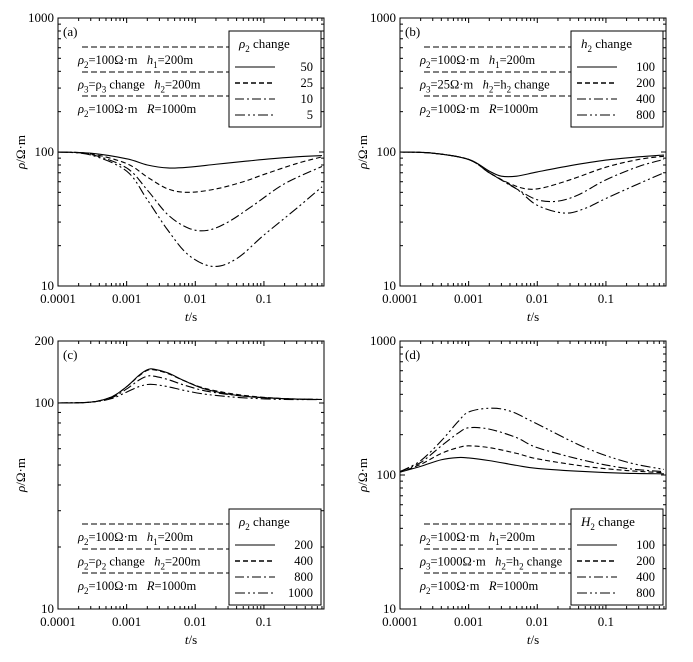 This screenshot has height=662, width=693. What do you see at coordinates (412, 31) in the screenshot?
I see `panel-label: (b)` at bounding box center [412, 31].